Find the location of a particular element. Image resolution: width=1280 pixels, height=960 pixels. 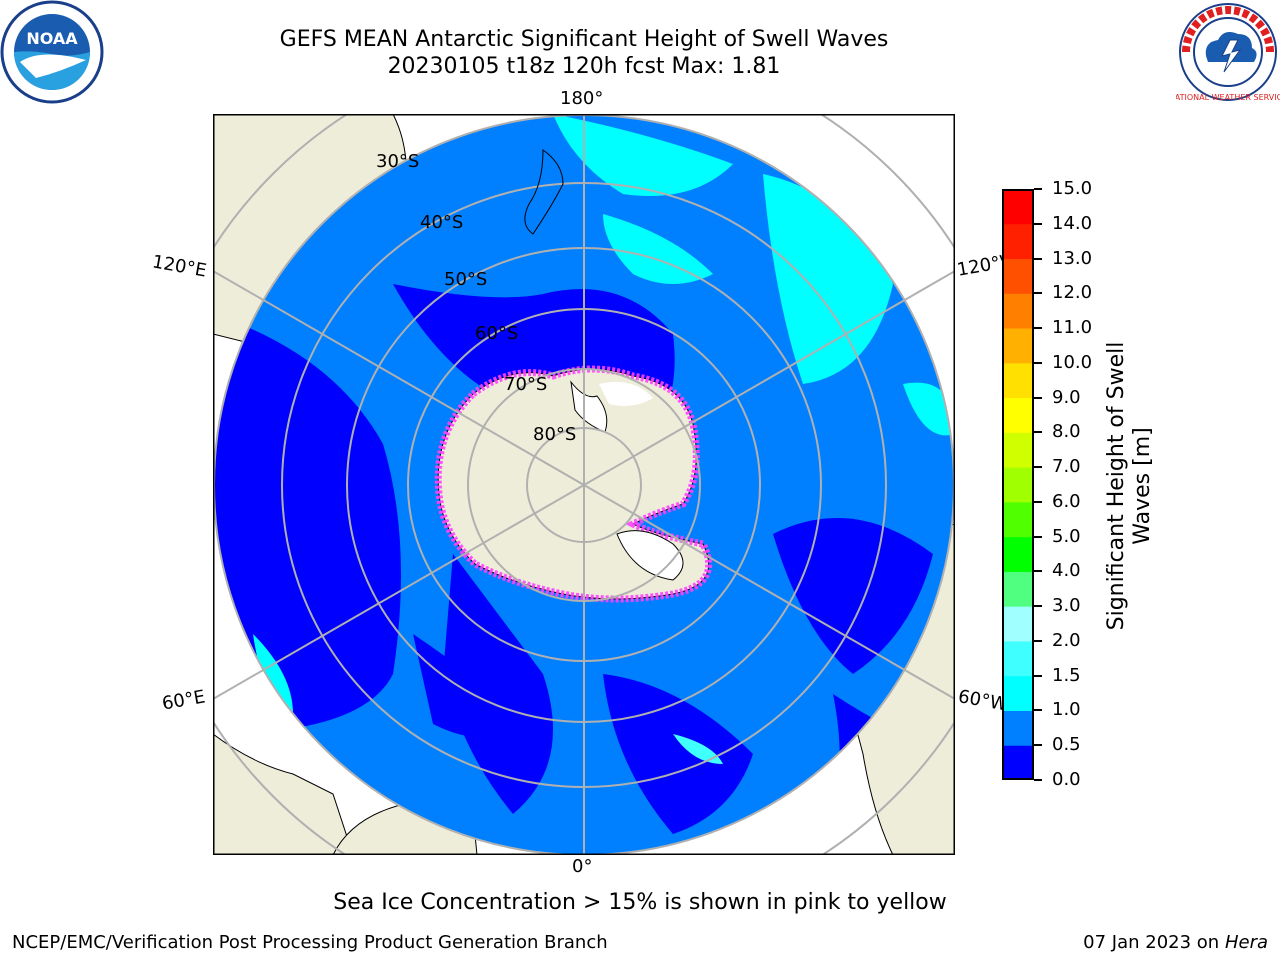

footer-host: Hera is located at coordinates (1246, 942).